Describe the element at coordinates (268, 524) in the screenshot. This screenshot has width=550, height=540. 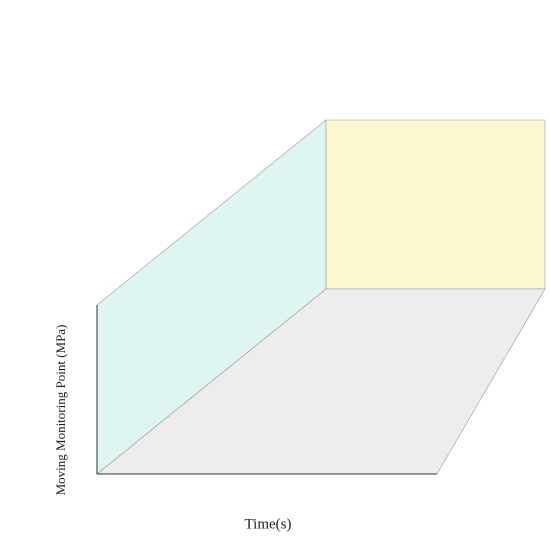
I see `x-axis-label: Time(s)` at that location.